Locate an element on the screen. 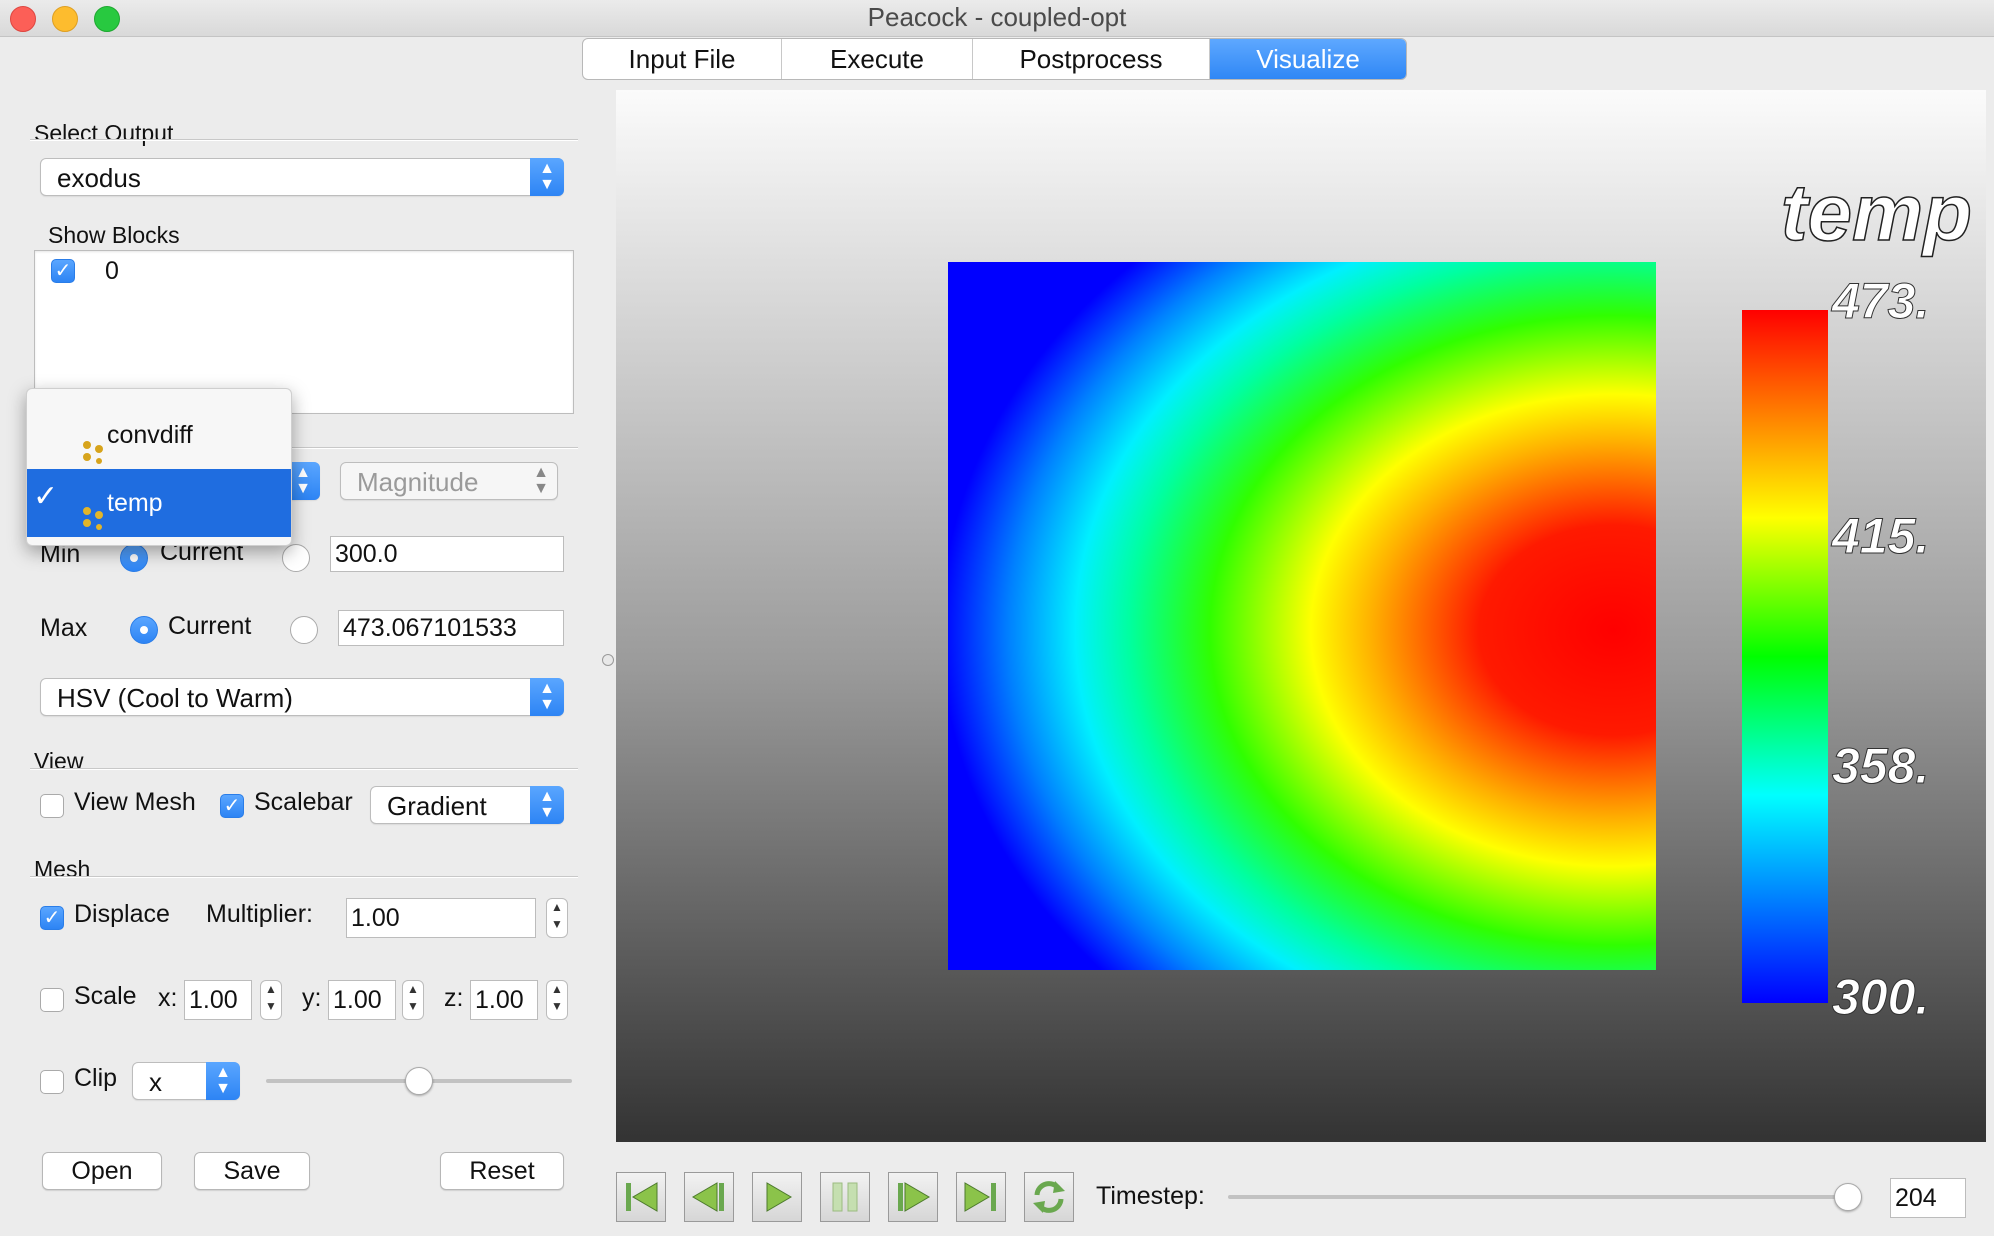 The height and width of the screenshot is (1236, 1994). scale-label: Scale is located at coordinates (105, 996).